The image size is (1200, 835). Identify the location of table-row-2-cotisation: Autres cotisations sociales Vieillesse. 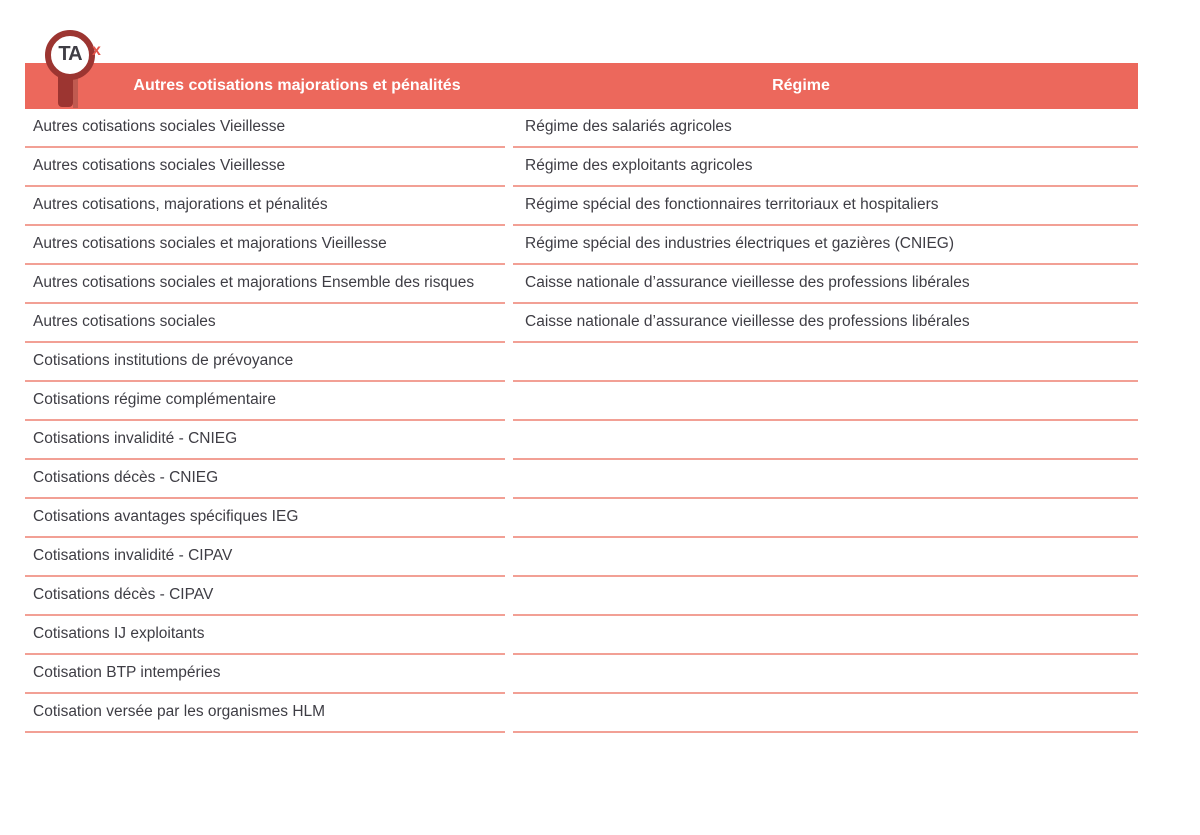
(265, 167).